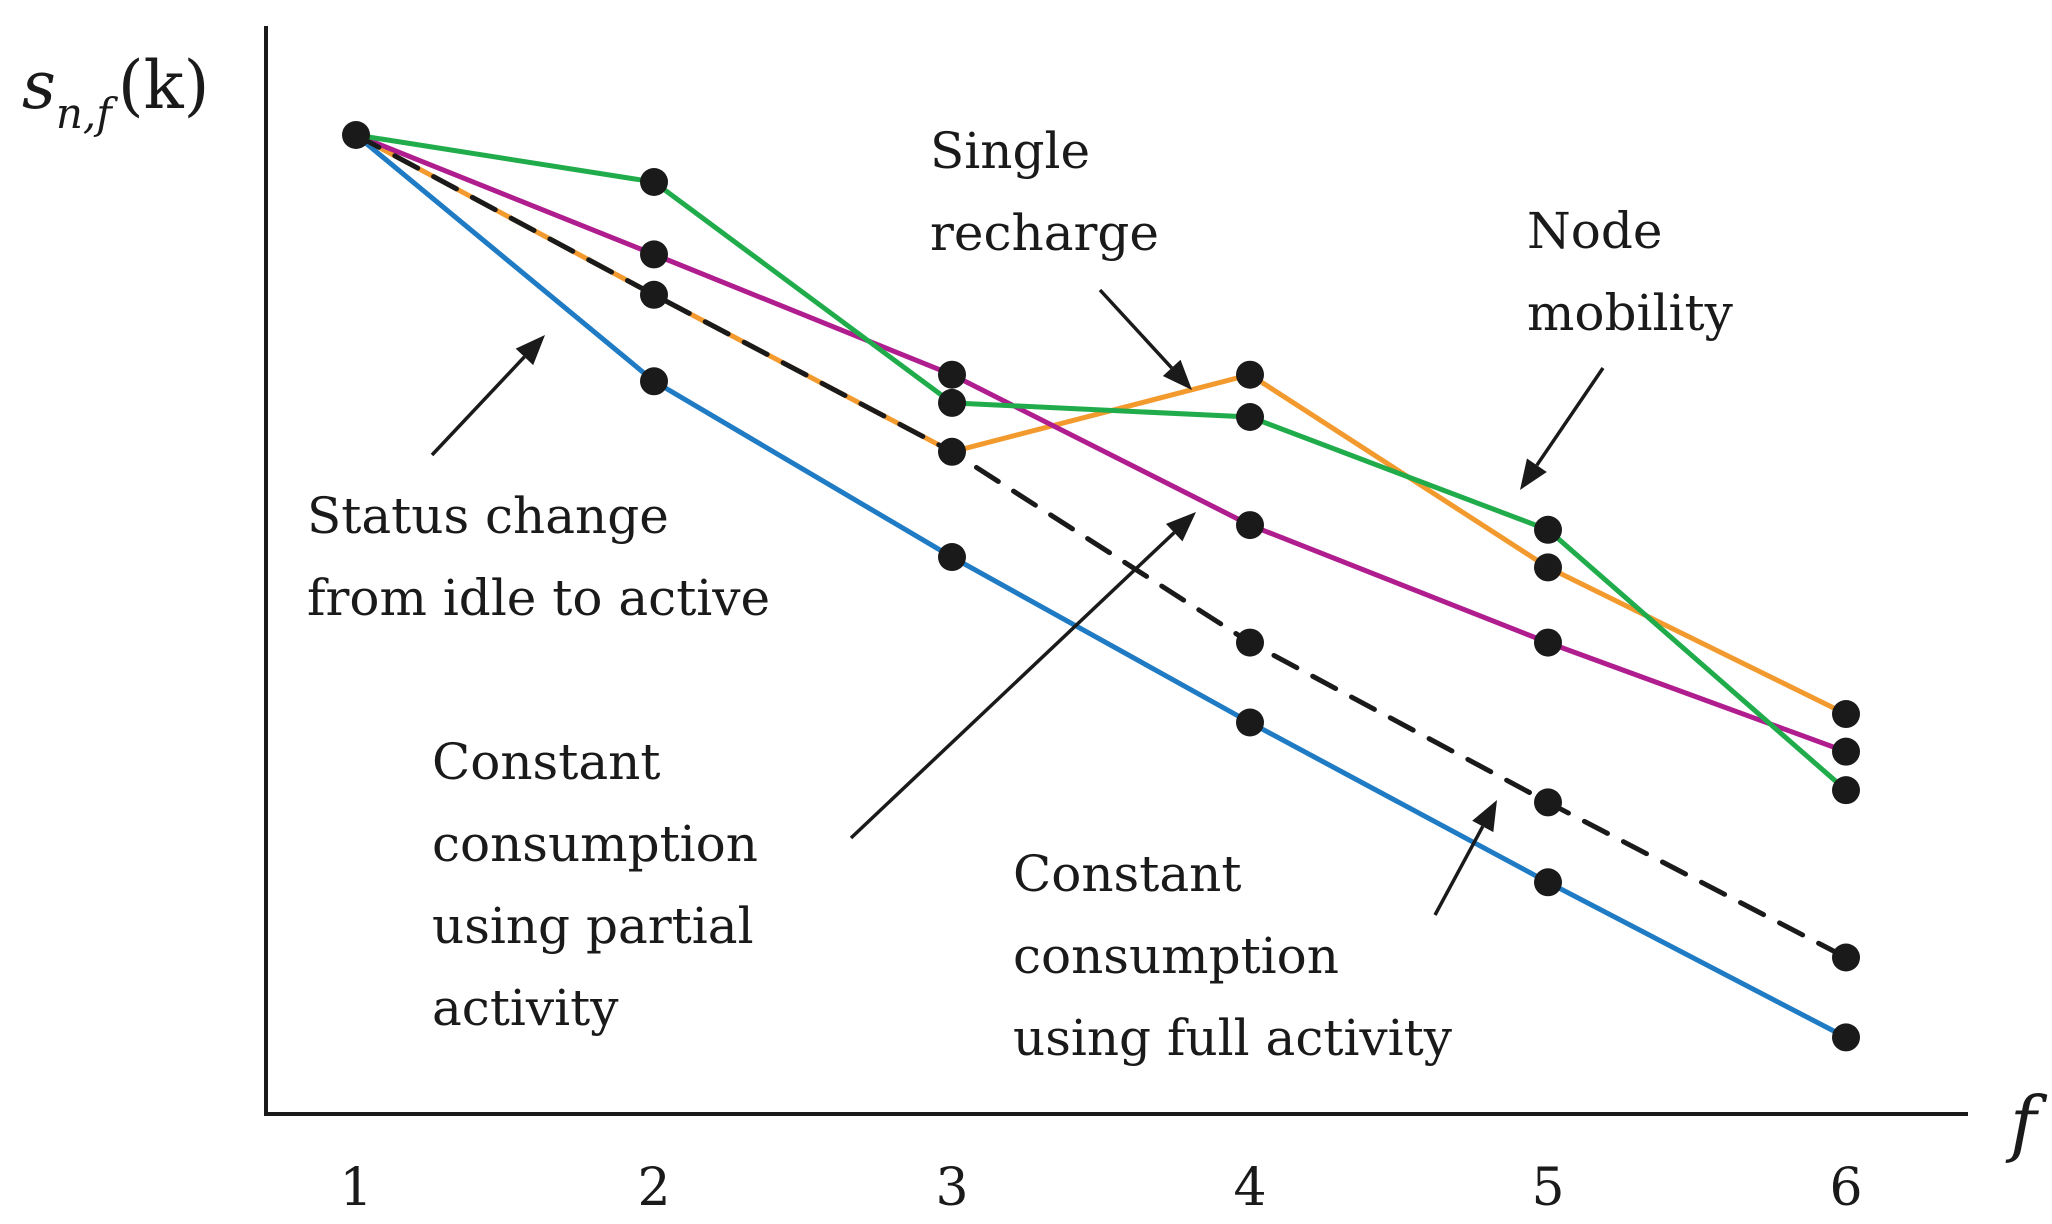 Image resolution: width=2052 pixels, height=1224 pixels. Describe the element at coordinates (1012, 685) in the screenshot. I see `arrow-line-partial` at that location.